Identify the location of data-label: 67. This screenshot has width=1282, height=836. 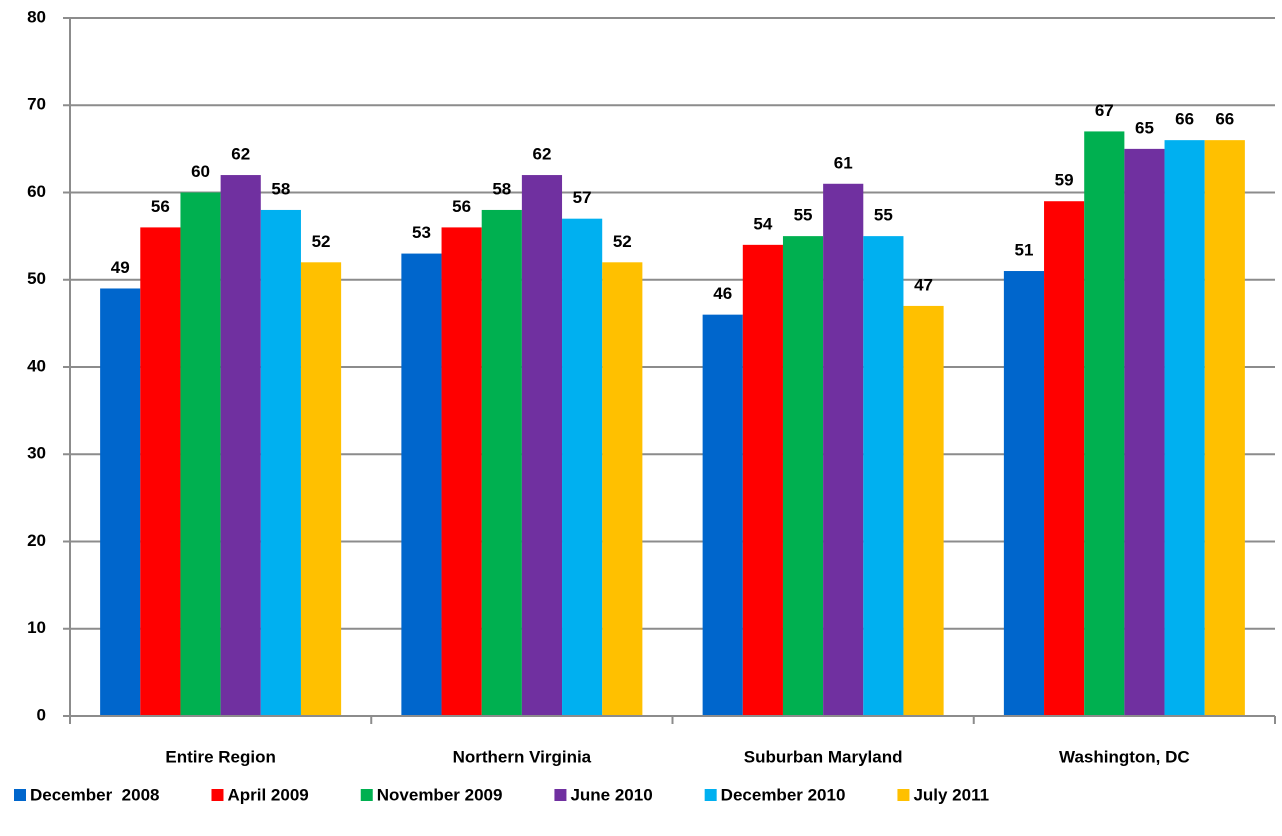
(1104, 110).